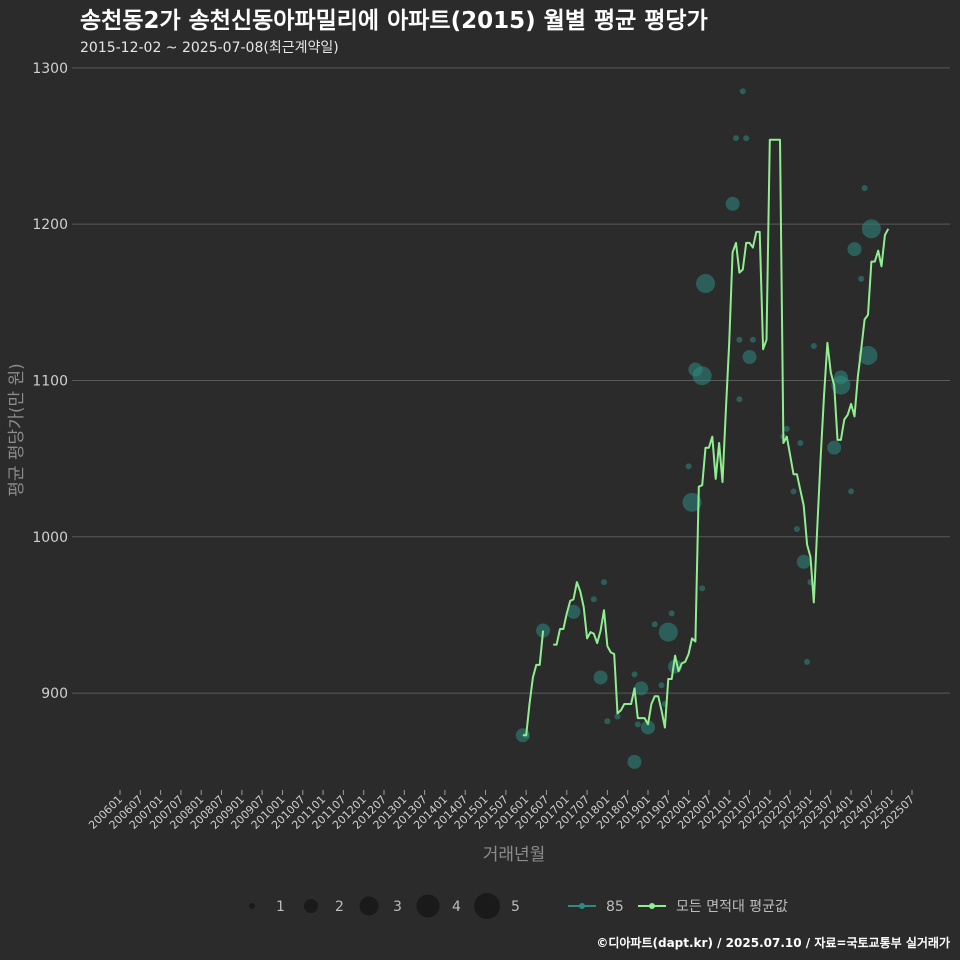 This screenshot has height=960, width=960. What do you see at coordinates (50, 69) in the screenshot?
I see `y-tick-label: 1300` at bounding box center [50, 69].